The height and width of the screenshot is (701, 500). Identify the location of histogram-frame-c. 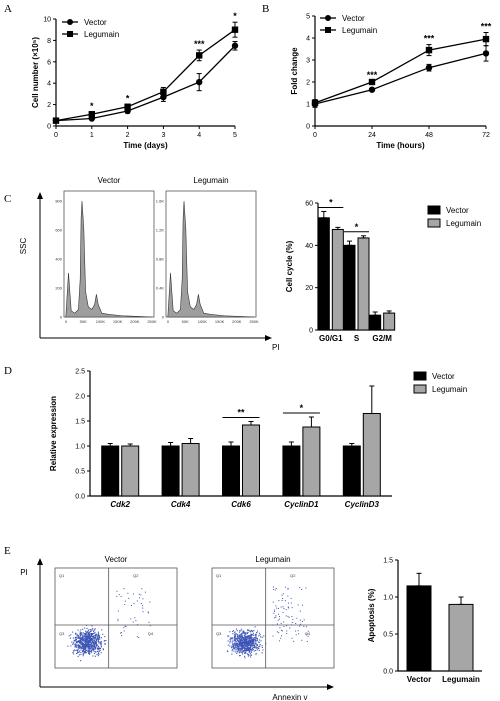
(109, 254).